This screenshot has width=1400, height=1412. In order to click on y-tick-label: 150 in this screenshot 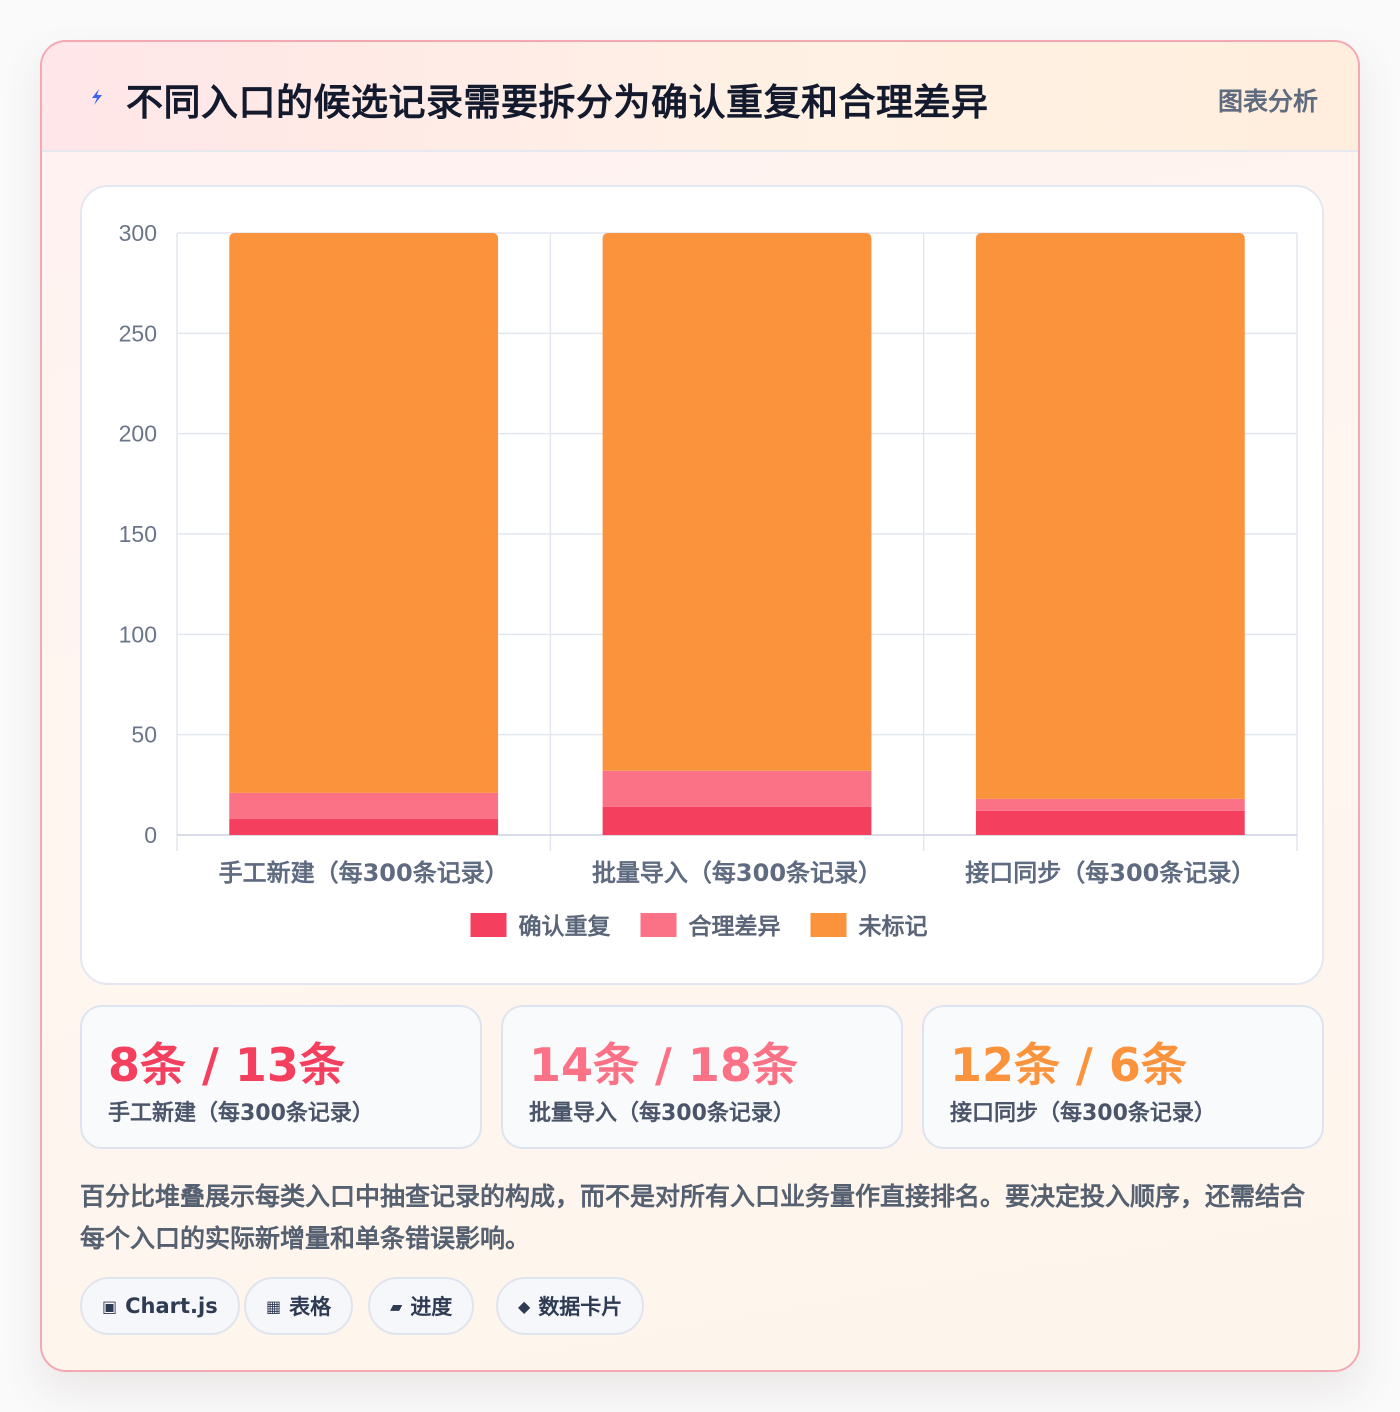, I will do `click(138, 534)`.